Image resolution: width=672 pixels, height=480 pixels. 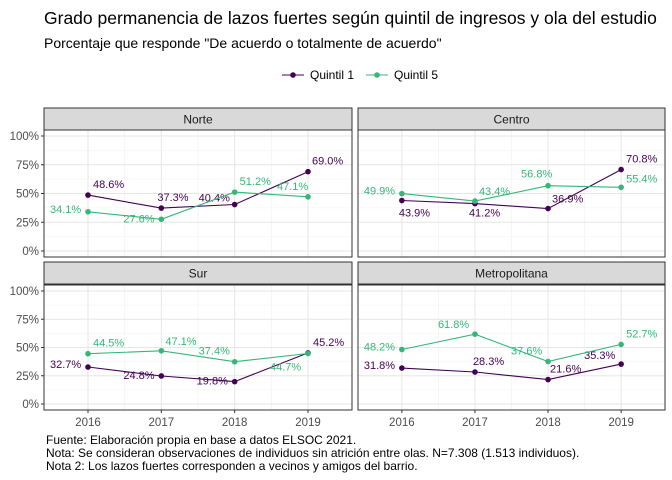 I want to click on panel-border-metropolitana, so click(x=511, y=347).